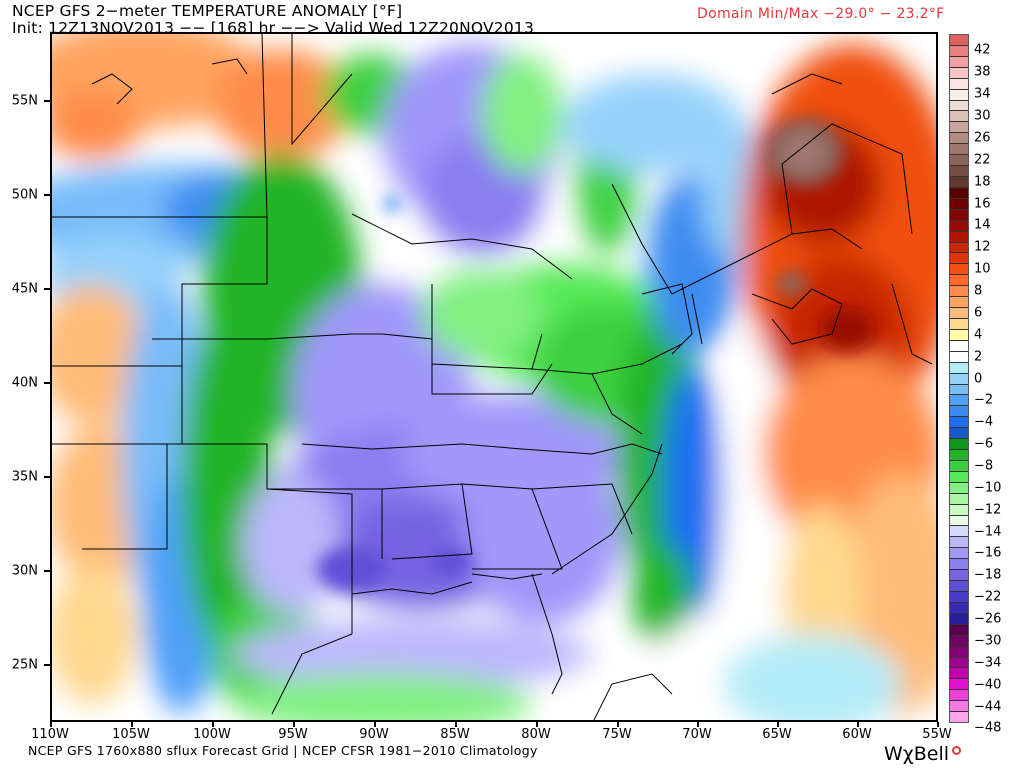 This screenshot has width=1024, height=768. What do you see at coordinates (957, 750) in the screenshot?
I see `brand-dot-icon` at bounding box center [957, 750].